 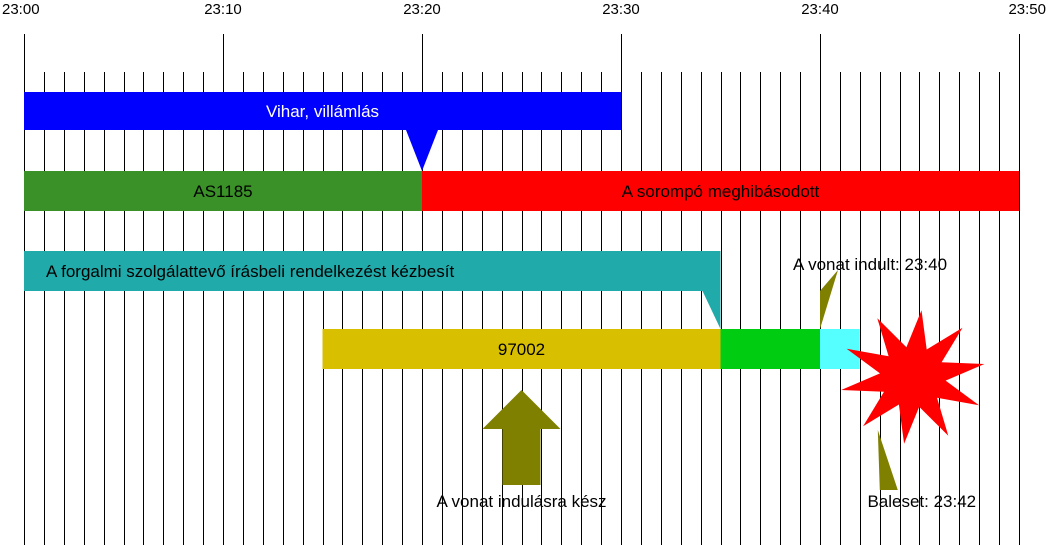 I want to click on train-final-segment, so click(x=840, y=349).